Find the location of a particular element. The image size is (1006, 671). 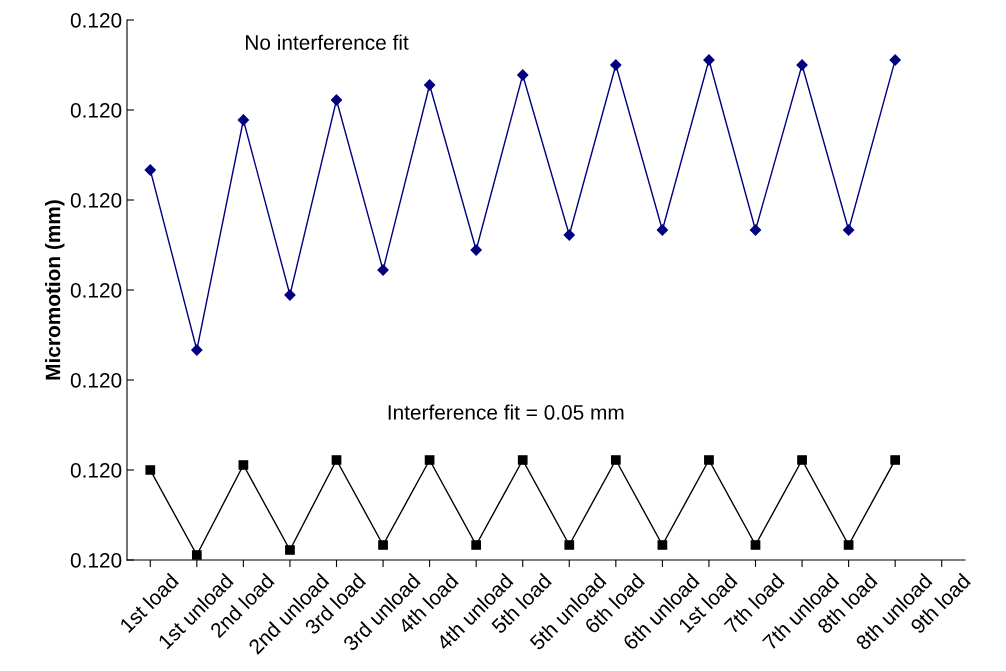

annotation: Interference fit = 0.05 mm is located at coordinates (506, 412).